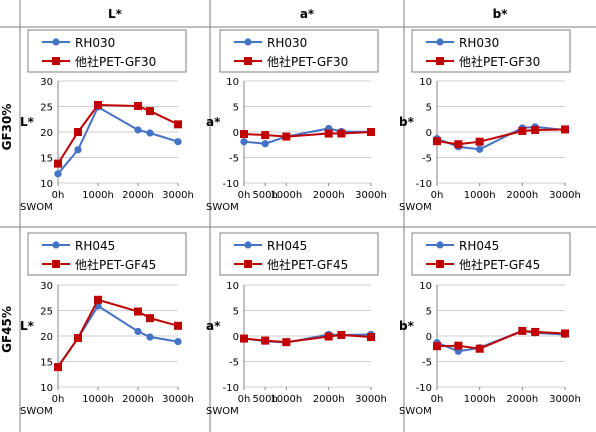  Describe the element at coordinates (264, 399) in the screenshot. I see `x-tick-label: 500h` at that location.